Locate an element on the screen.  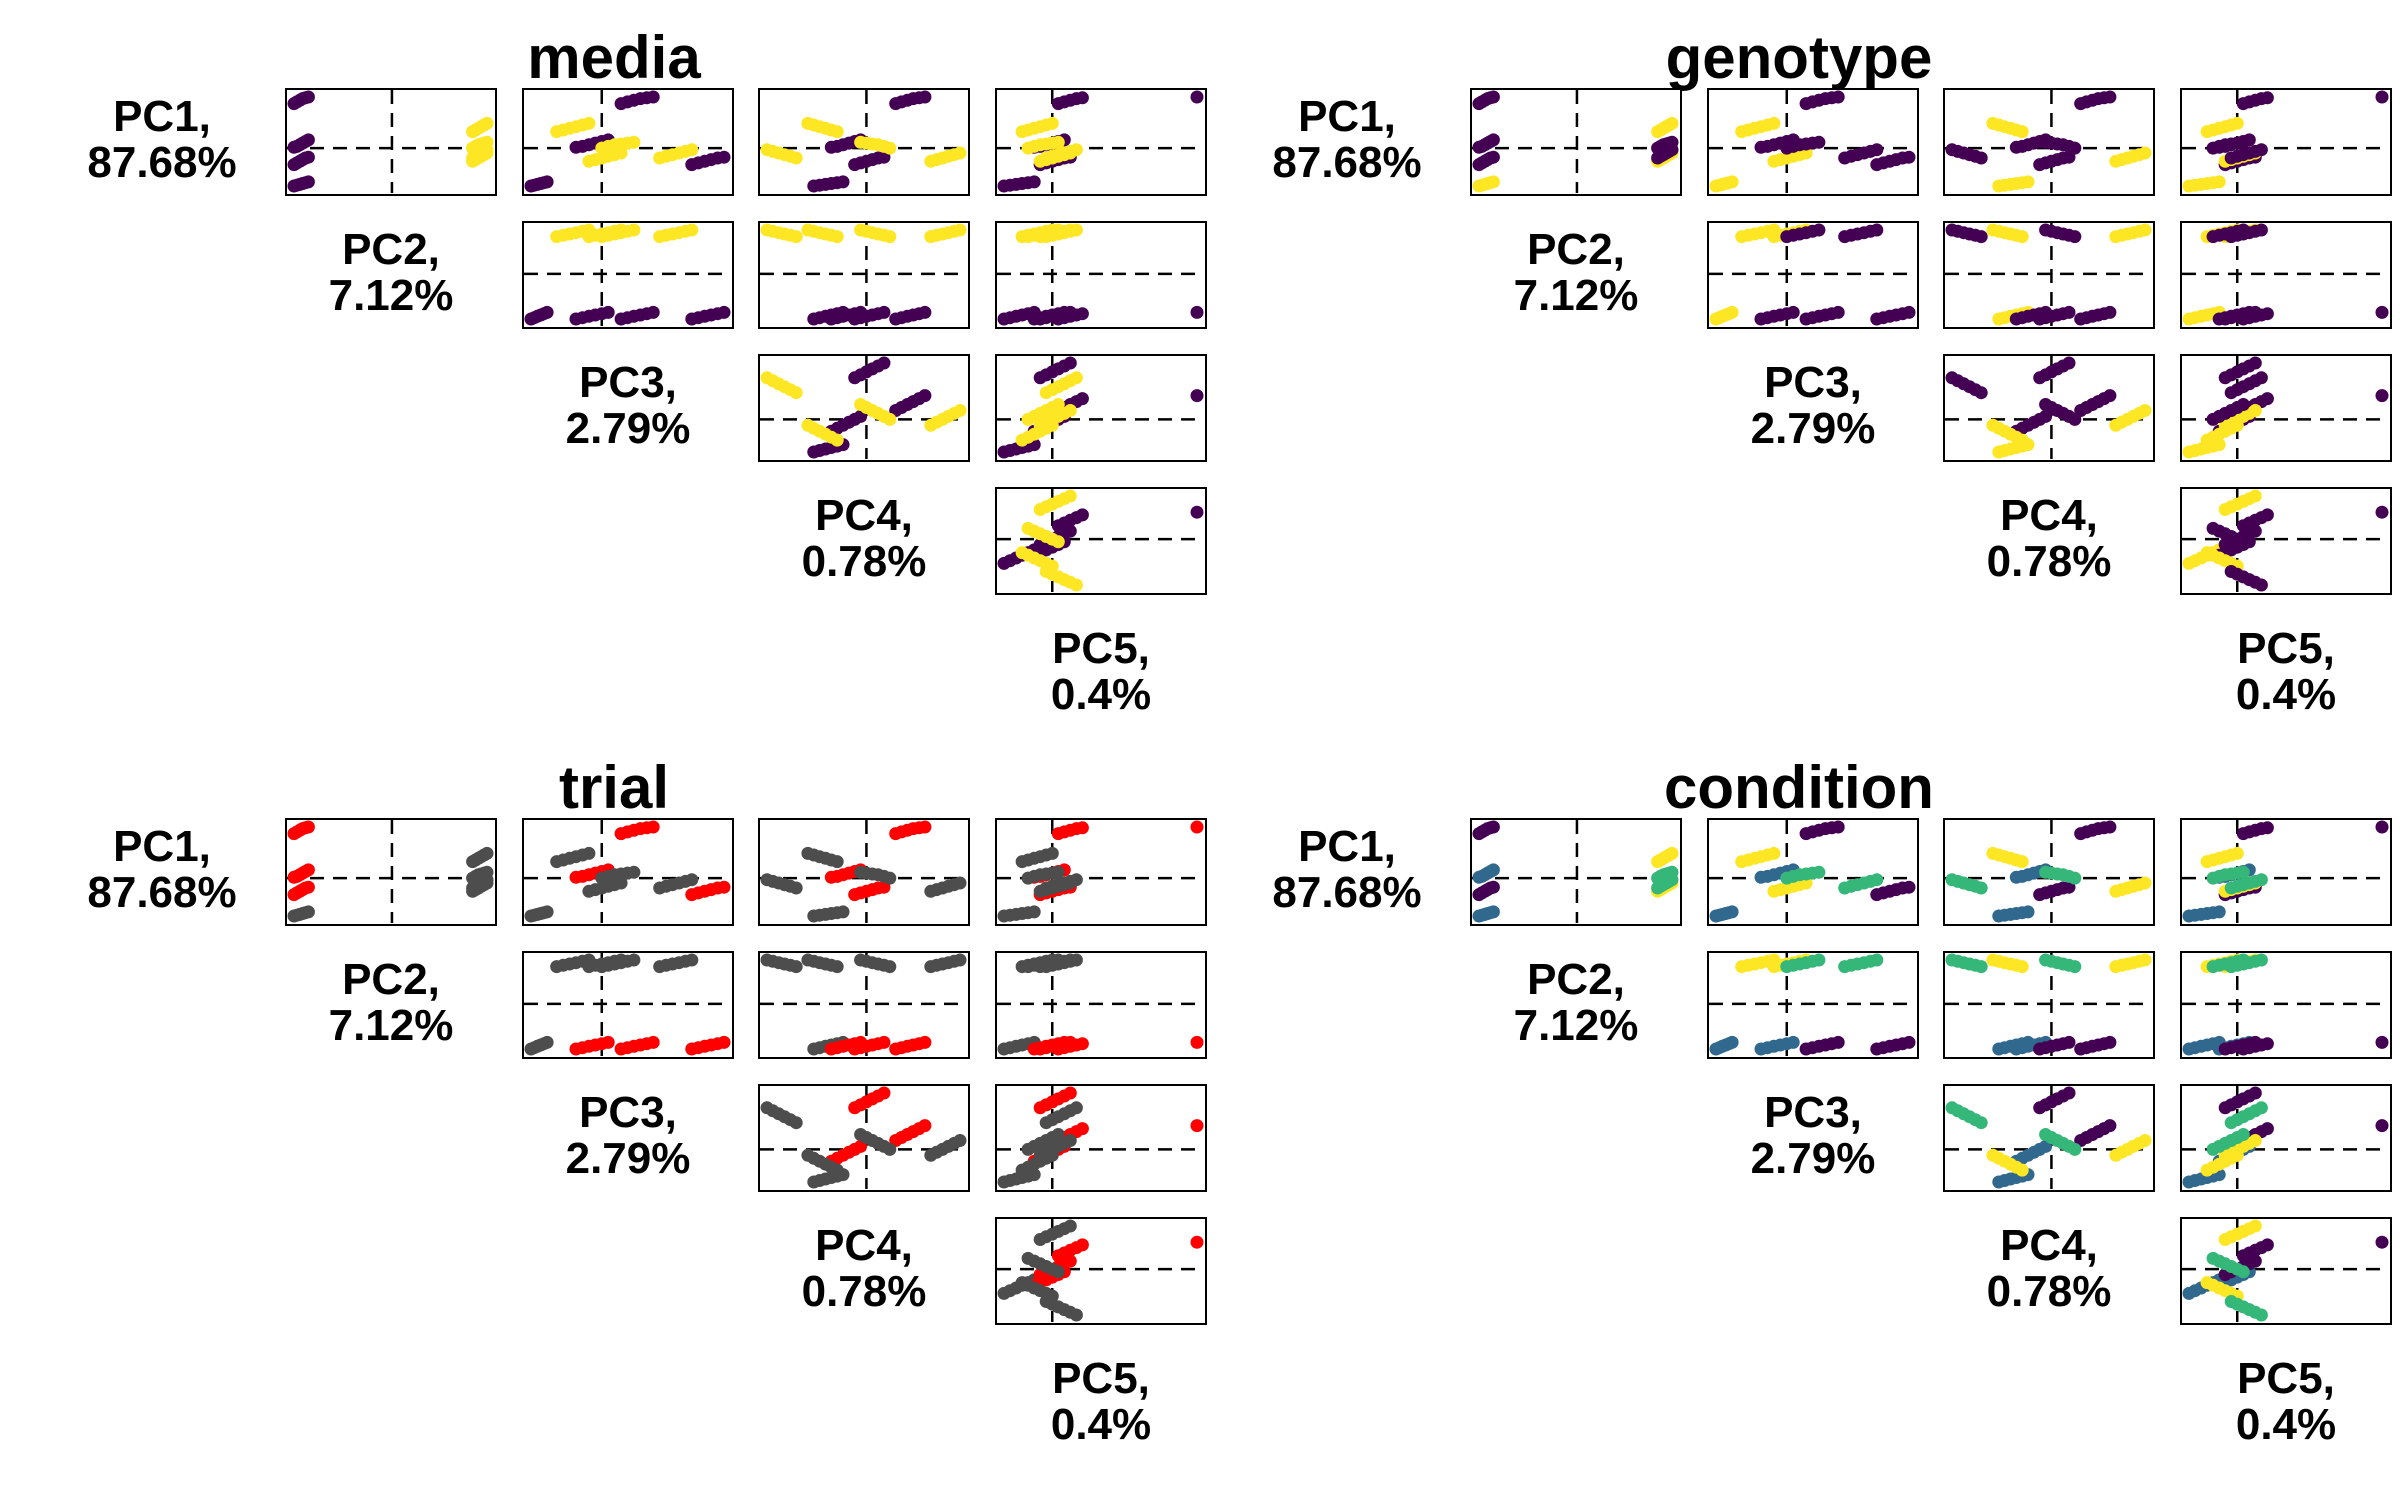
pc-name: PC2, is located at coordinates (391, 979).